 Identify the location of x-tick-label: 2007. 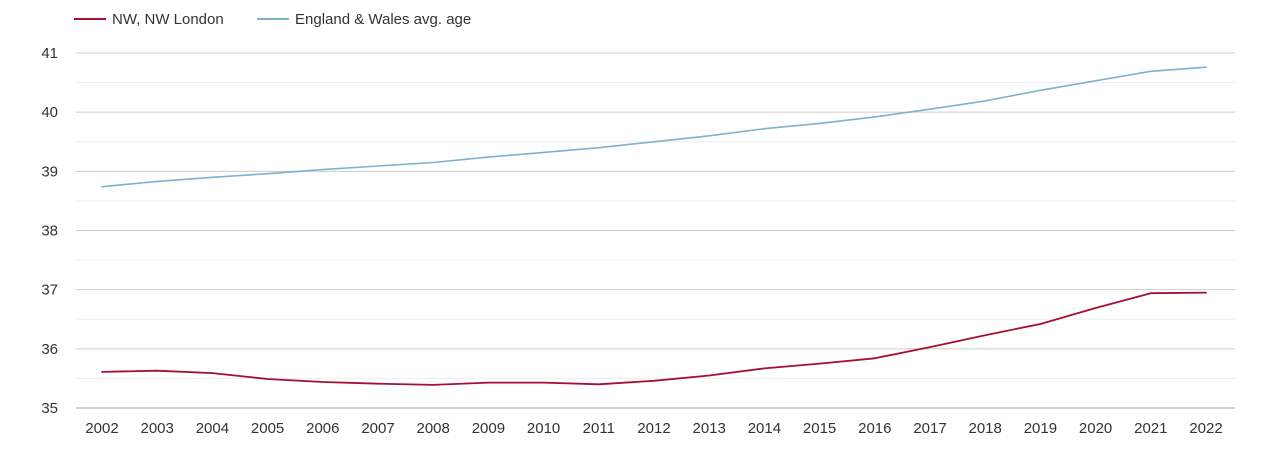
(377, 428).